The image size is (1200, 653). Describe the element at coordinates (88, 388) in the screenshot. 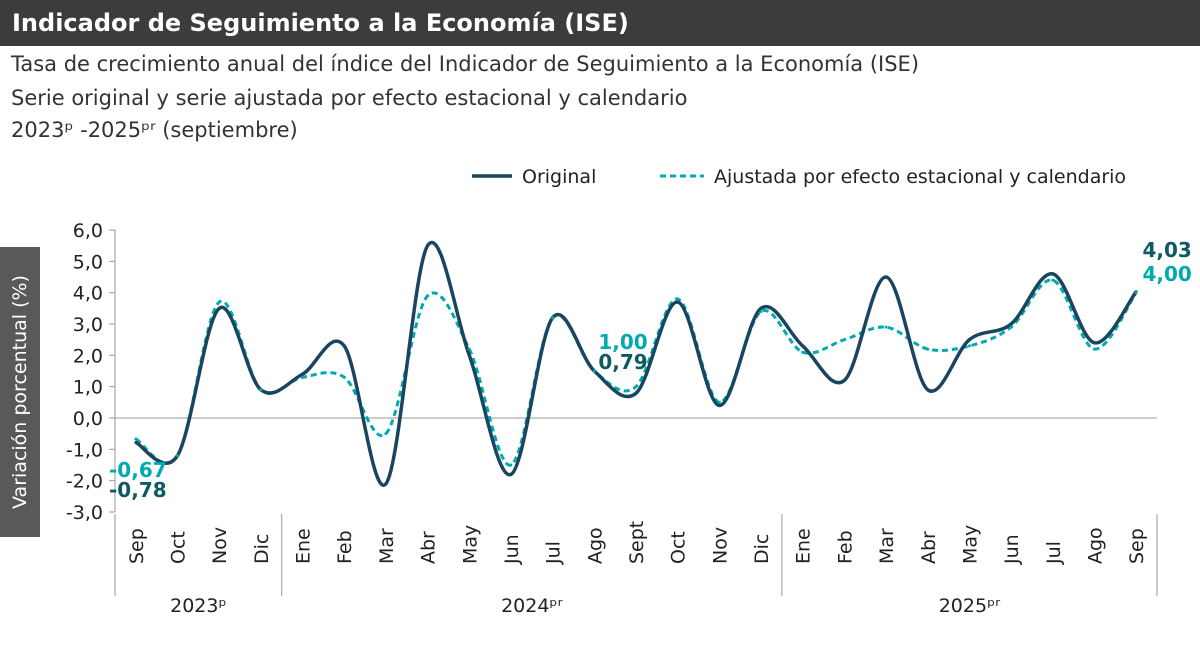

I see `y-tick-label: 1,0` at that location.